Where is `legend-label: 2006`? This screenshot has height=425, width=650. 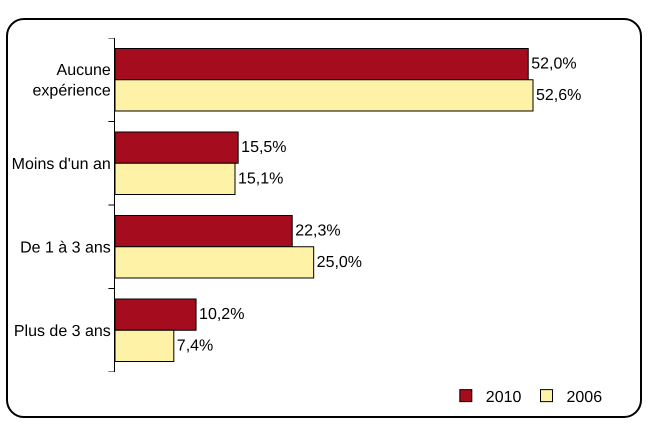
legend-label: 2006 is located at coordinates (584, 397).